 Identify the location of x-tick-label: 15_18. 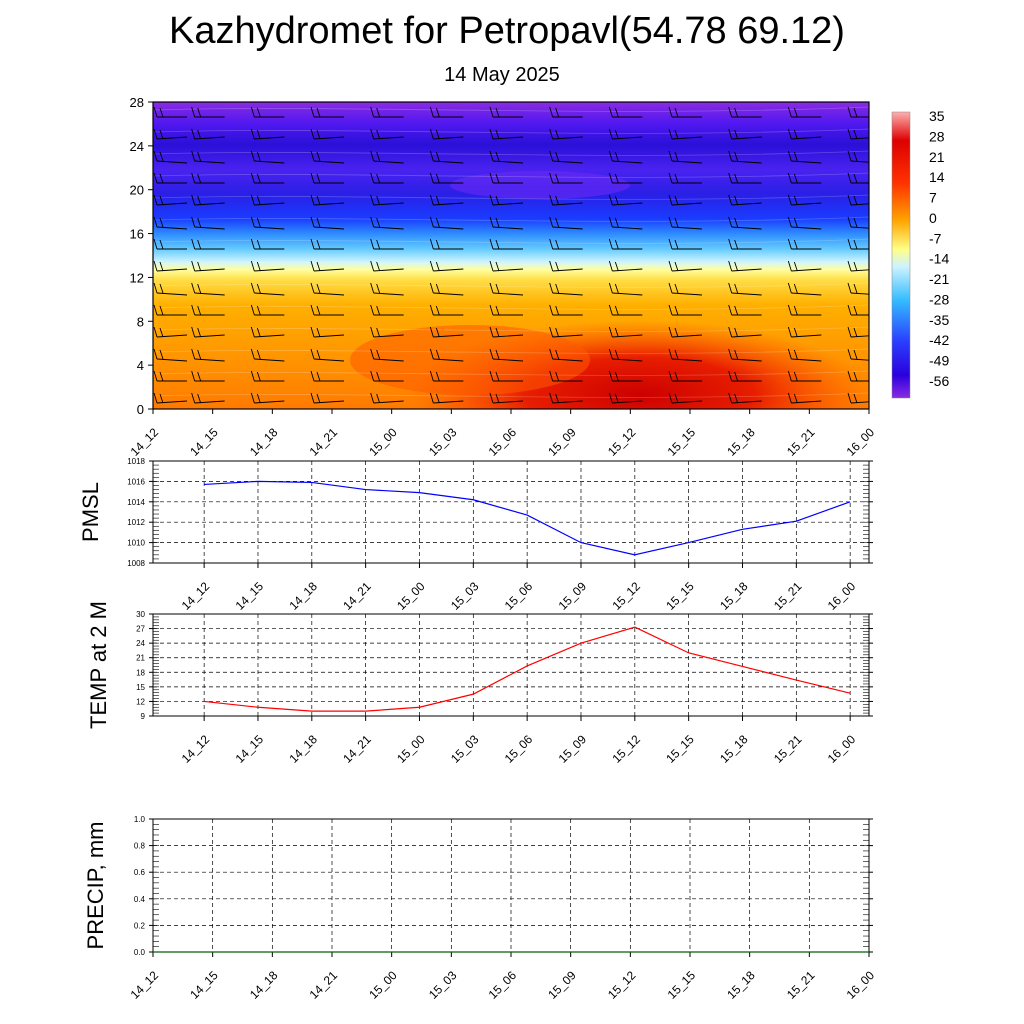
(734, 596).